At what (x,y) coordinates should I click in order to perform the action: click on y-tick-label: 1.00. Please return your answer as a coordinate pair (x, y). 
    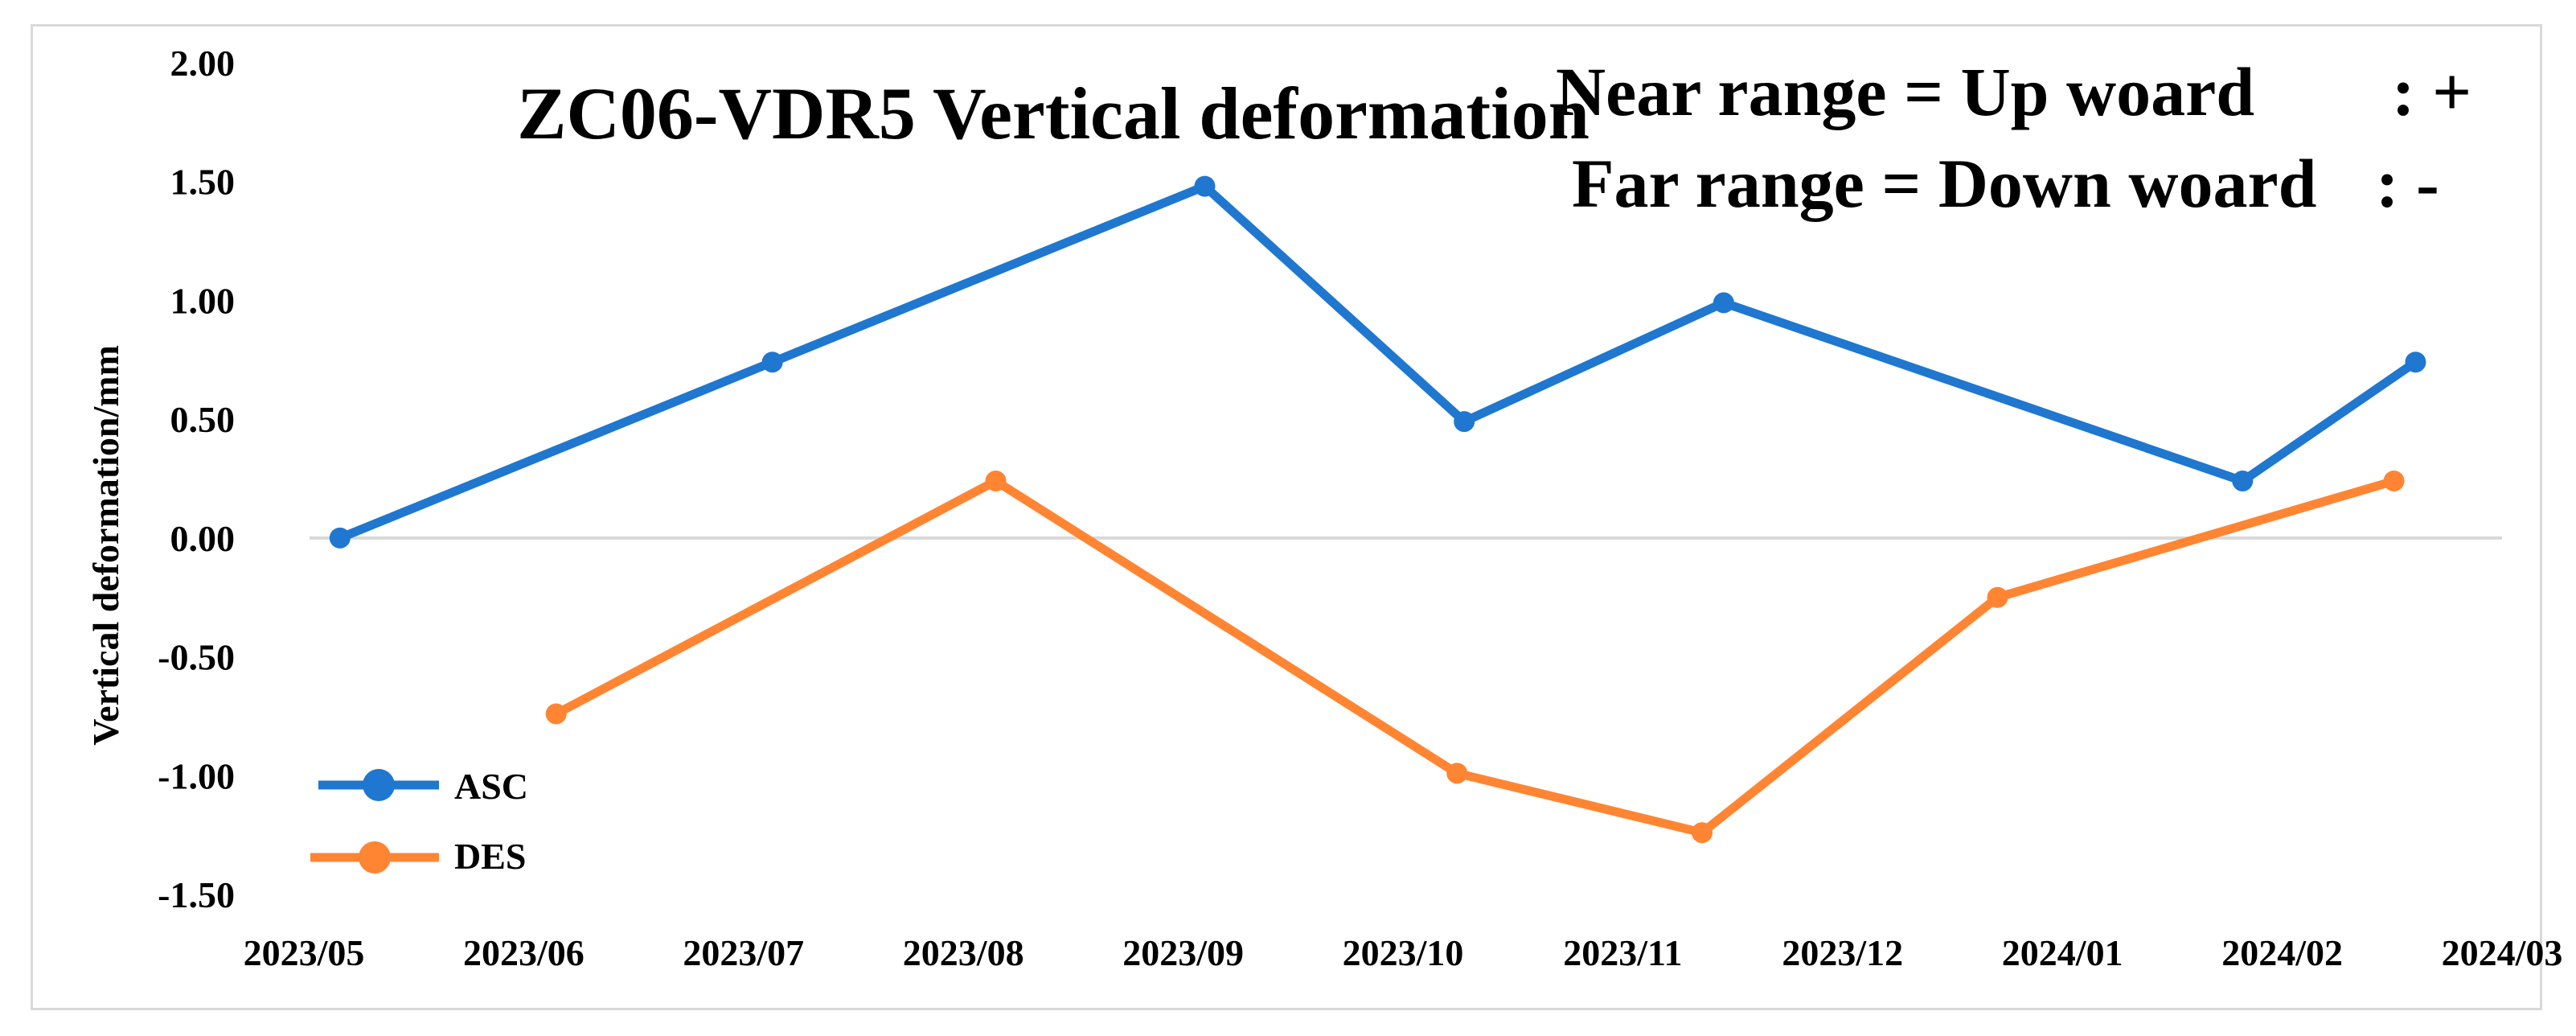
    Looking at the image, I should click on (203, 300).